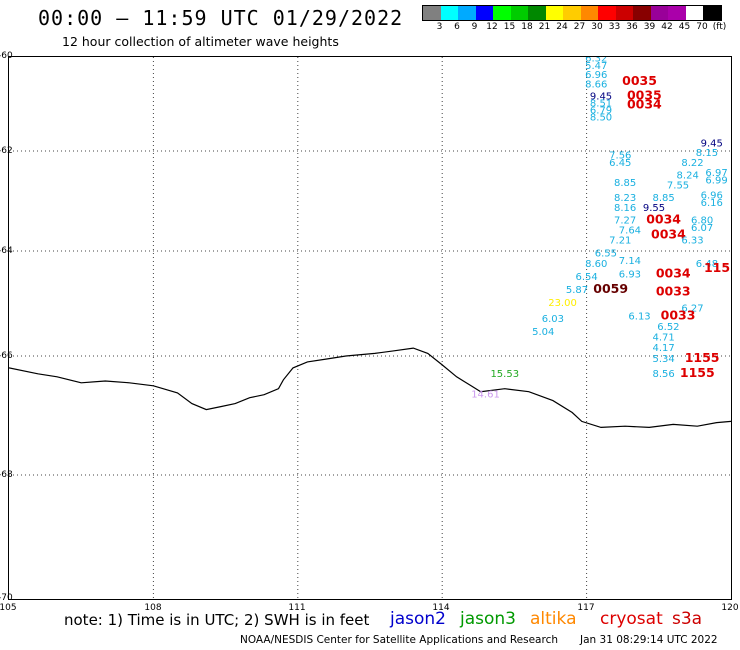 The height and width of the screenshot is (650, 740). Describe the element at coordinates (504, 374) in the screenshot. I see `wave-height-label: 15.53` at that location.